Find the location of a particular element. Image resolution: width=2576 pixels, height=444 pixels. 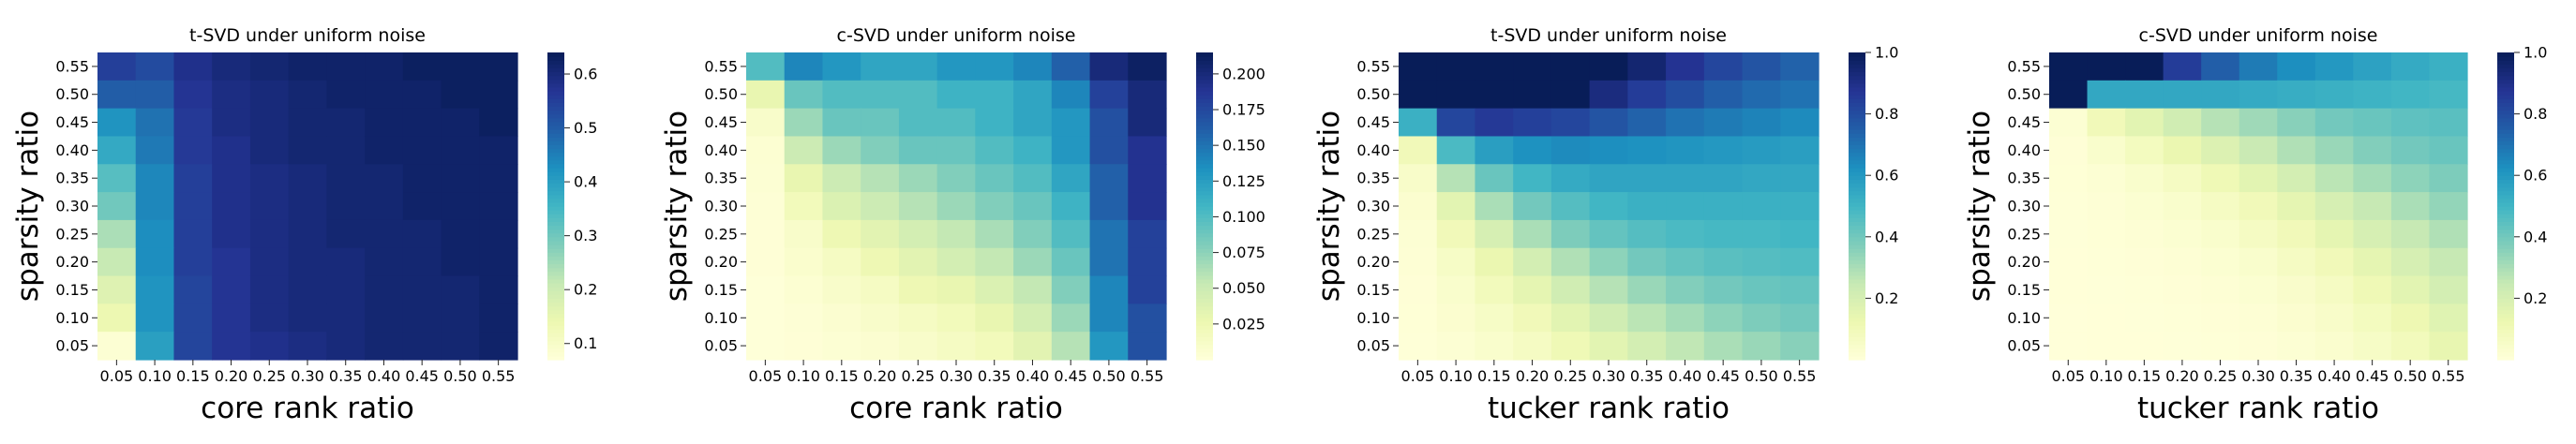

y-tick-label: 0.45 is located at coordinates (2024, 122).